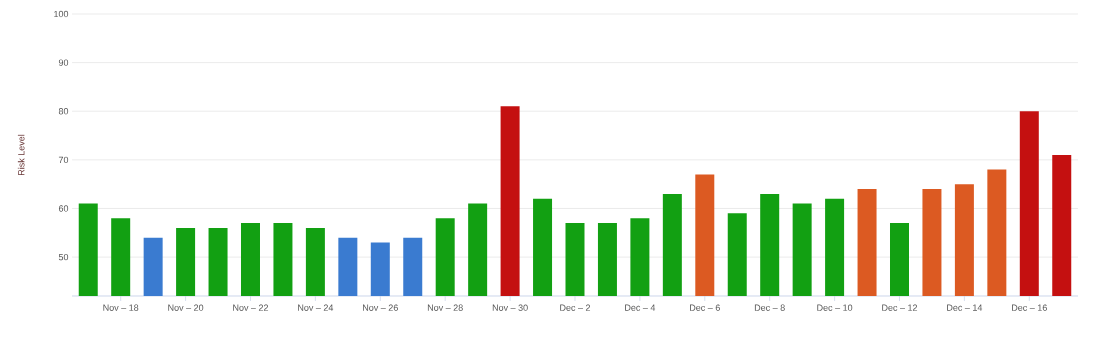 The height and width of the screenshot is (339, 1100). I want to click on y-tick-label: 80, so click(63, 111).